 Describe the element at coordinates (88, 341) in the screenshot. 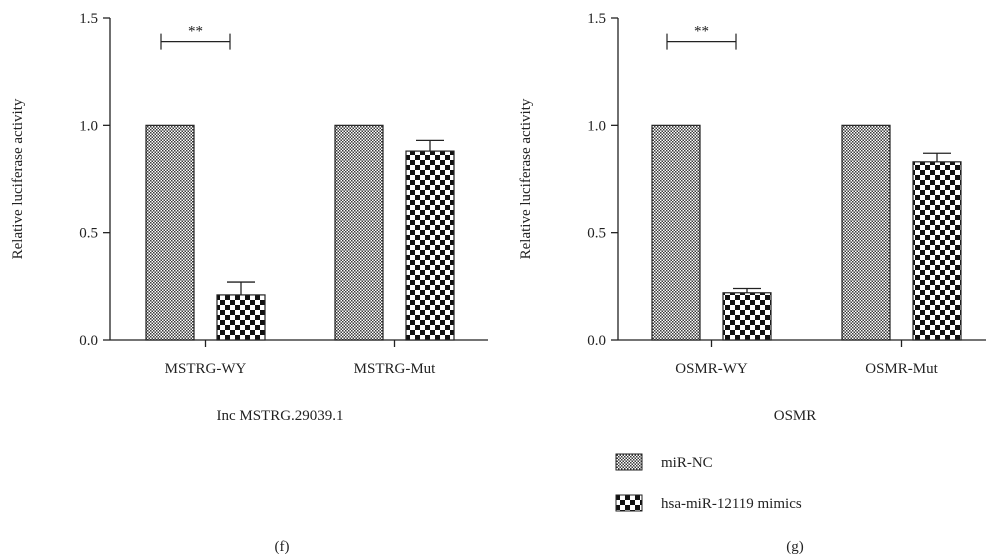

I see `panel-f-y-tick-label: 0.0` at that location.